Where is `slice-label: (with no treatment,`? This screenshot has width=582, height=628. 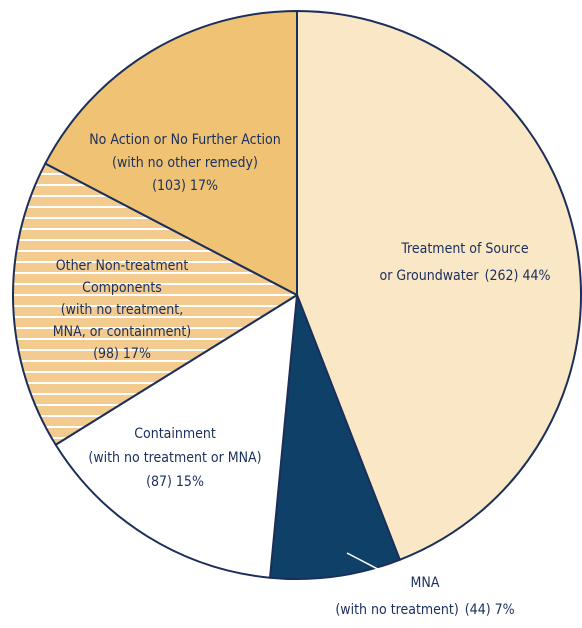 slice-label: (with no treatment, is located at coordinates (122, 310).